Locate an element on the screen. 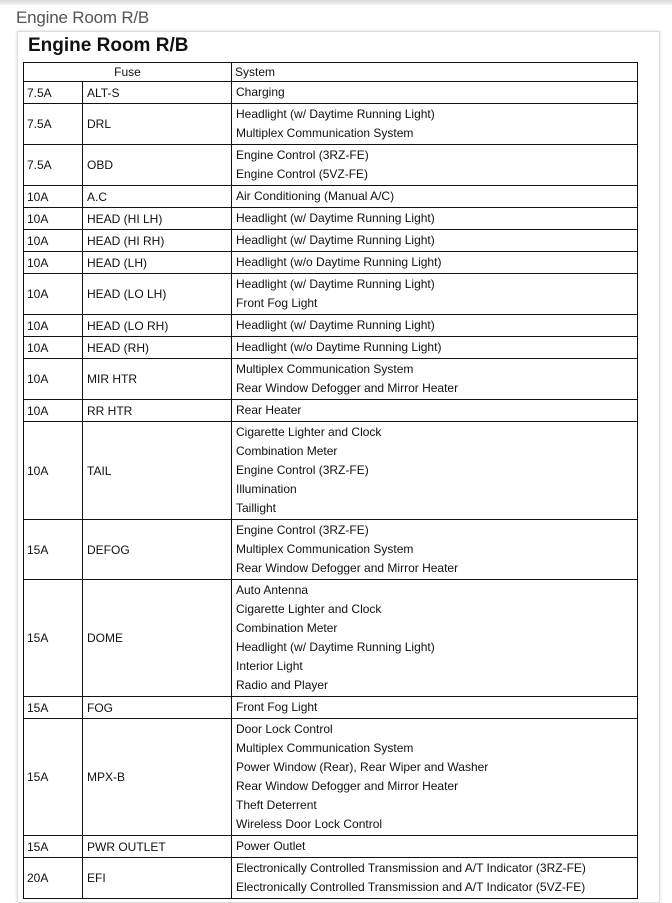  fuse-systems: Front Fog Light is located at coordinates (434, 707).